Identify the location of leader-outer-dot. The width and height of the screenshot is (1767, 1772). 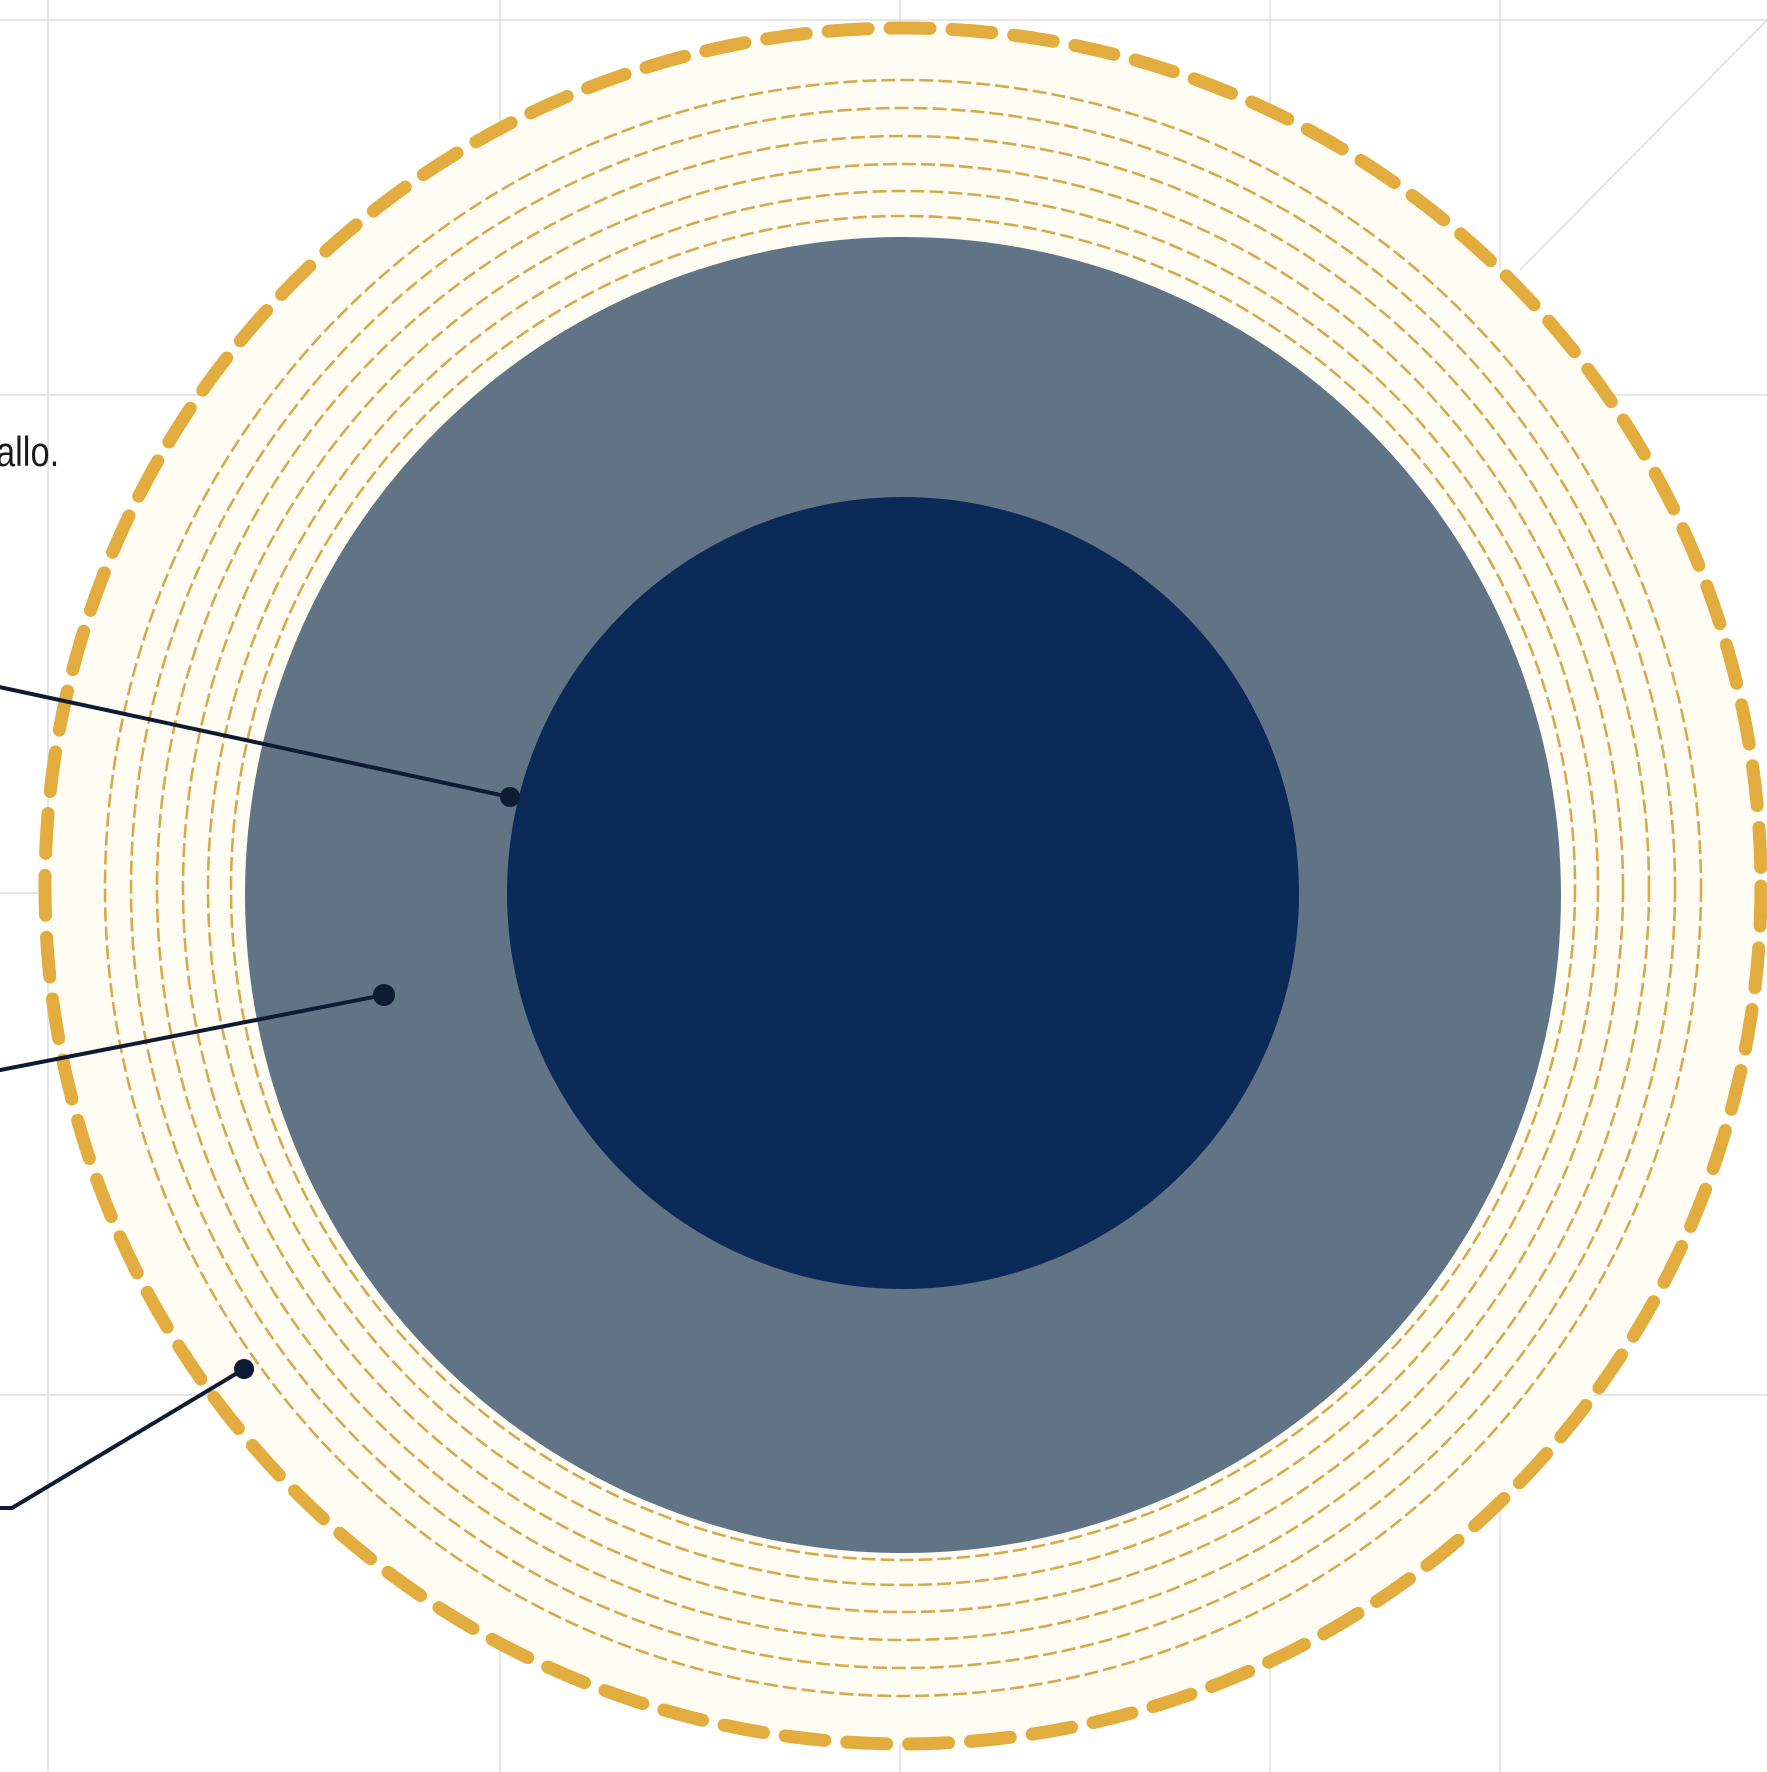
(244, 1369).